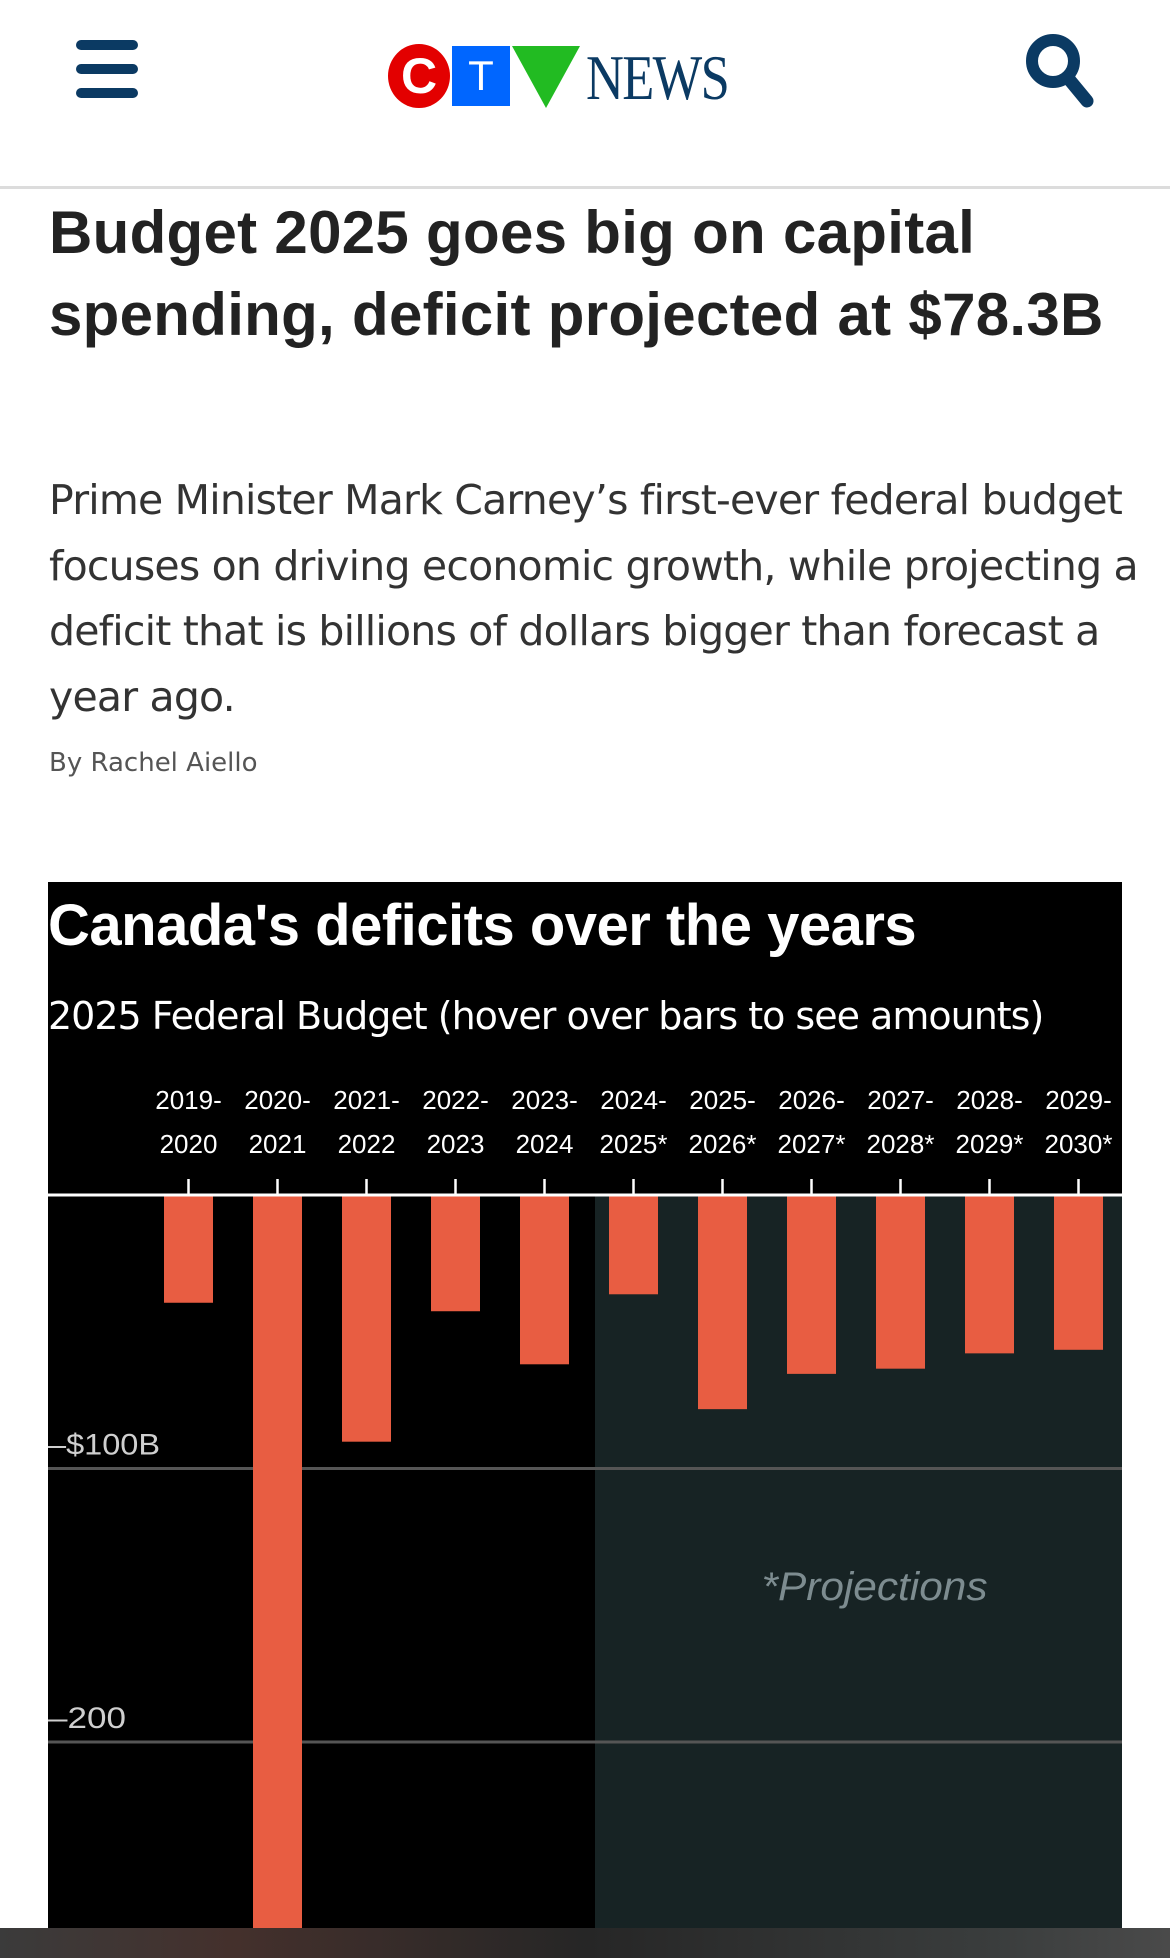 The height and width of the screenshot is (1958, 1170). Describe the element at coordinates (1078, 1272) in the screenshot. I see `bar-2029-2030` at that location.